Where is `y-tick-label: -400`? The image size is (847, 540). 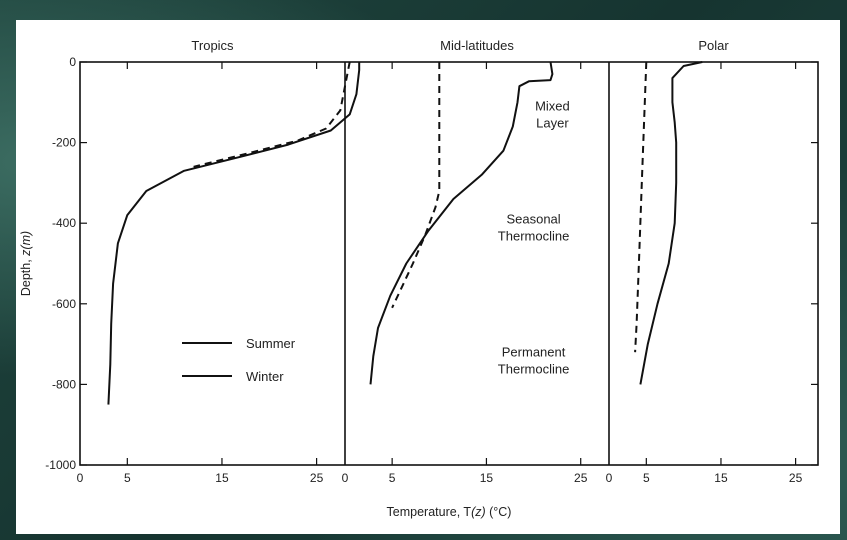 y-tick-label: -400 is located at coordinates (64, 223).